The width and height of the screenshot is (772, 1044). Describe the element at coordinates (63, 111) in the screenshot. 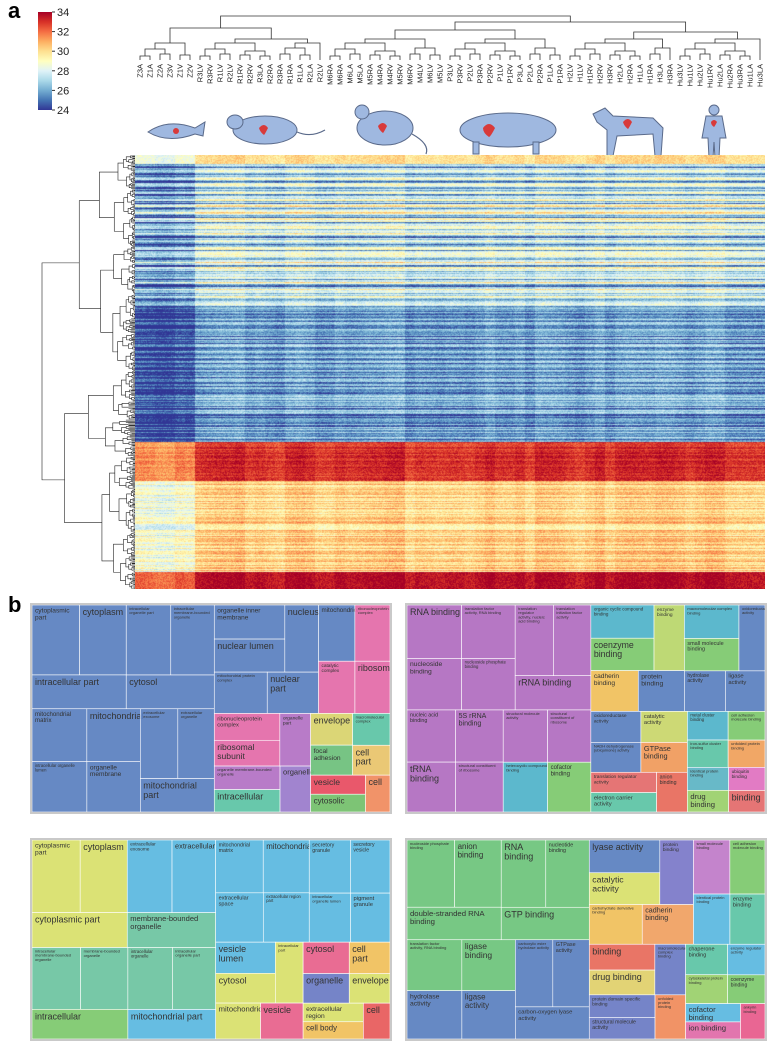

I see `colorbar-tick-label: 24` at that location.